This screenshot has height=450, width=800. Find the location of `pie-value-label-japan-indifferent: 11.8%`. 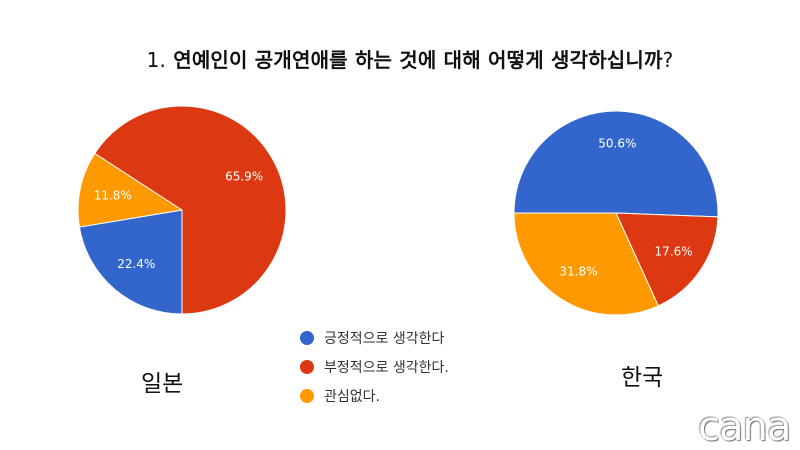

pie-value-label-japan-indifferent: 11.8% is located at coordinates (113, 196).